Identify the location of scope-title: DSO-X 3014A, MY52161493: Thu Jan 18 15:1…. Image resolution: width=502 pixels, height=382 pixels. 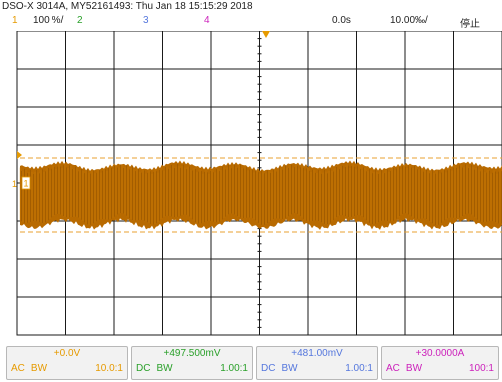
(127, 6).